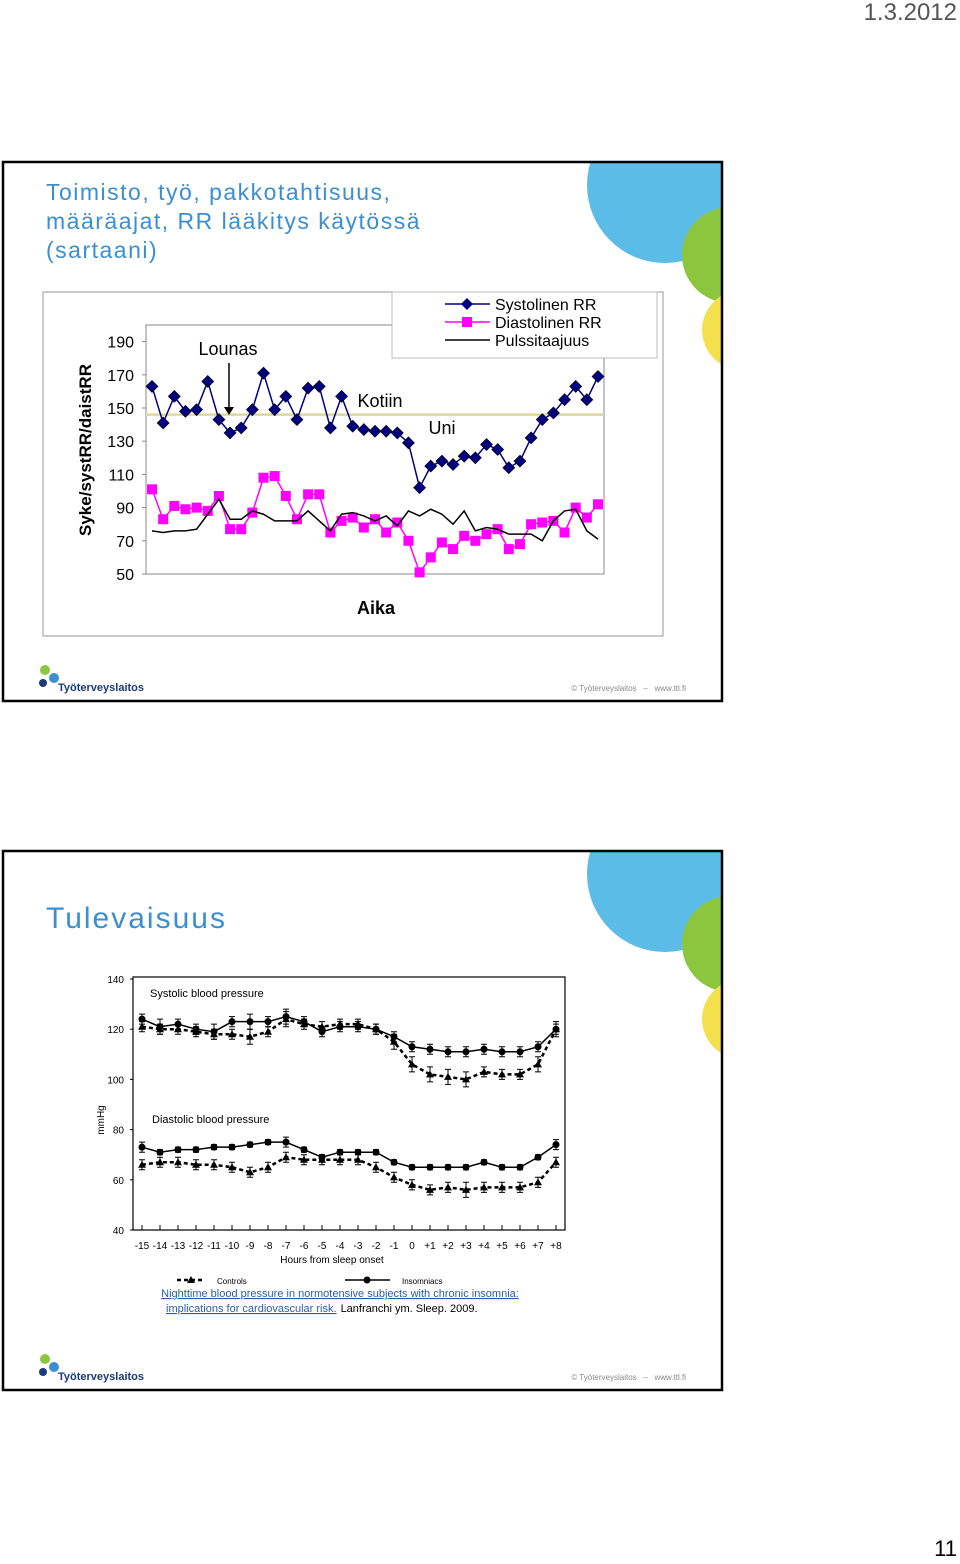  What do you see at coordinates (268, 1246) in the screenshot?
I see `x-tick-label: -8` at bounding box center [268, 1246].